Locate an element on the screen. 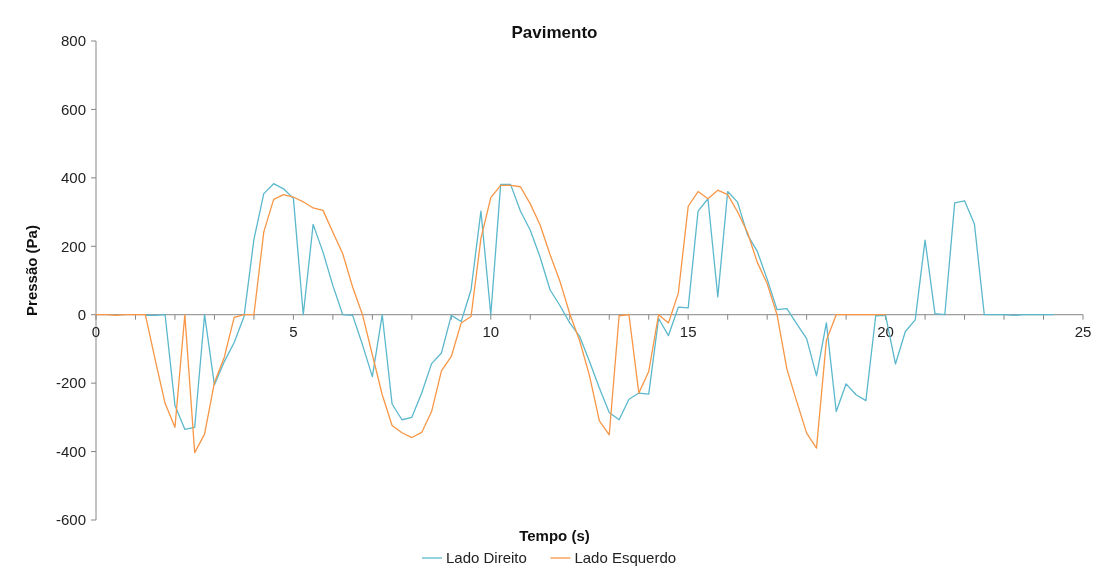  y-tick-label: 400 is located at coordinates (73, 178).